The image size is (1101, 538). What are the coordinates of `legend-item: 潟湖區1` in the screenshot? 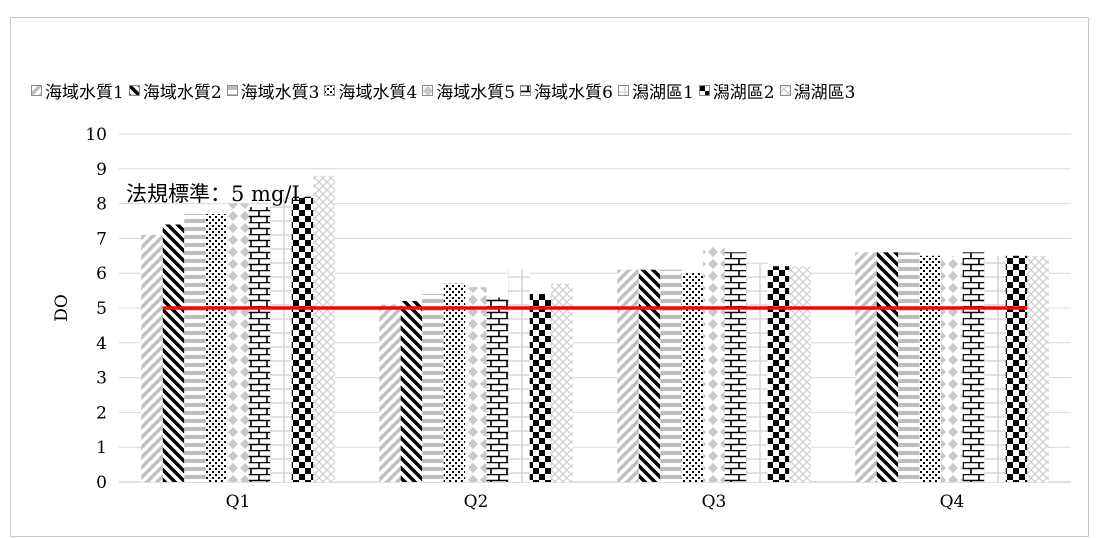 It's located at (655, 90).